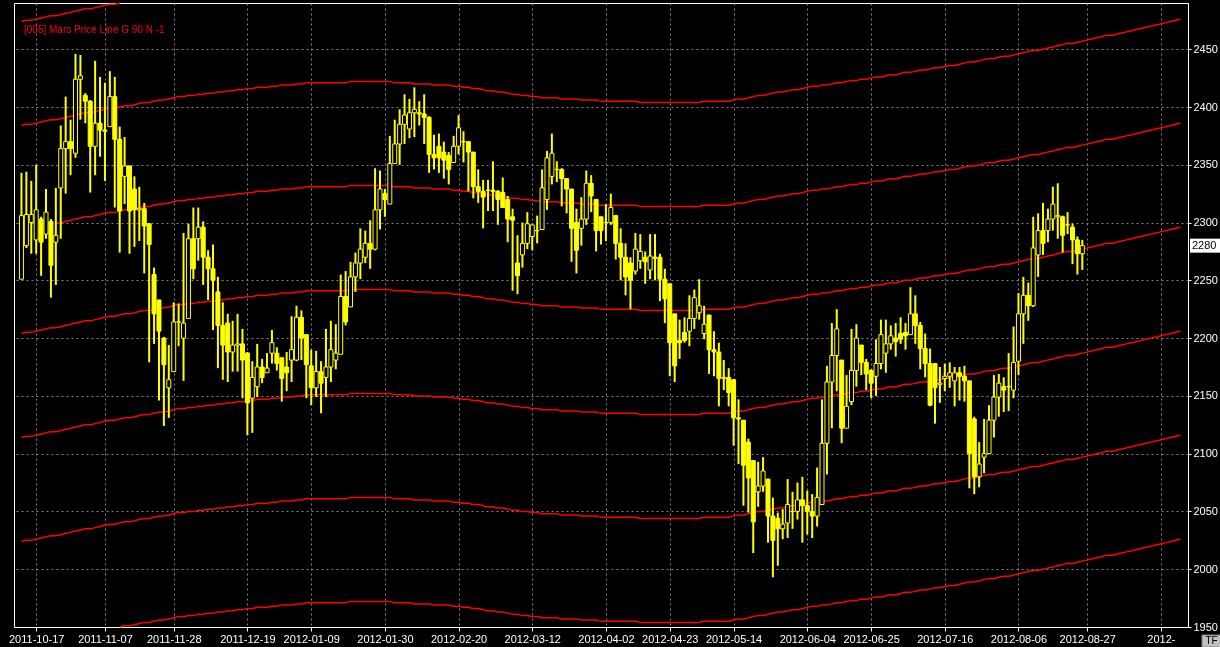 The image size is (1220, 647). Describe the element at coordinates (606, 638) in the screenshot. I see `x-tick-label: 2012-04-02` at that location.